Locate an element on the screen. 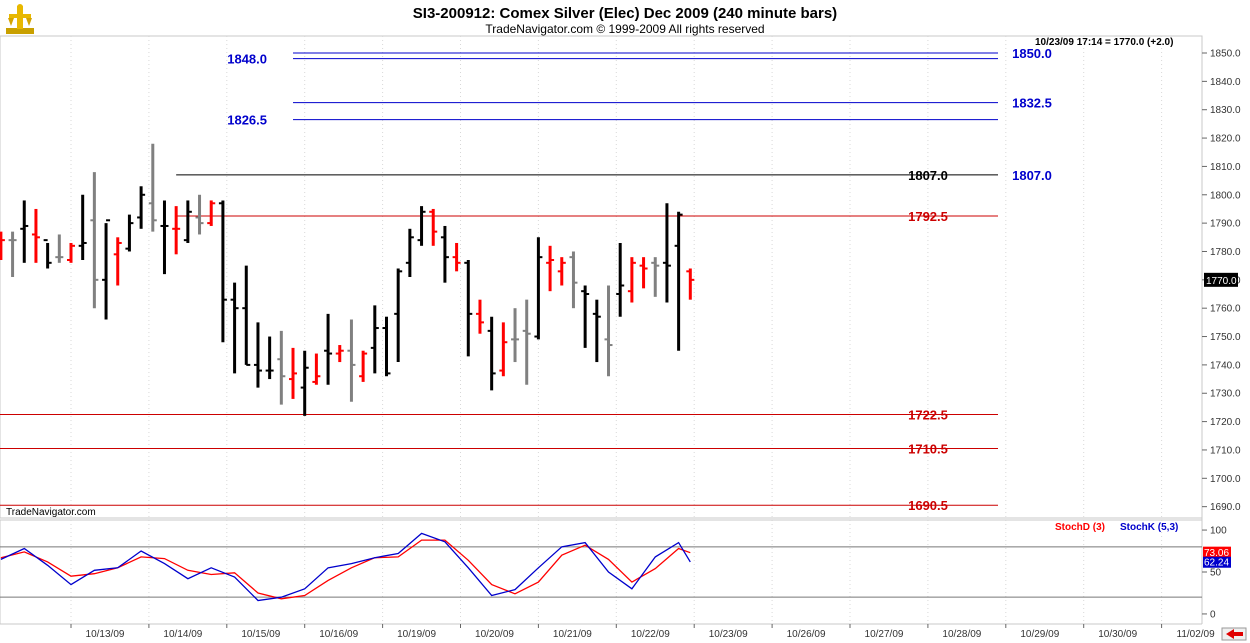  y-tick-label: 1710.0 is located at coordinates (1225, 450).